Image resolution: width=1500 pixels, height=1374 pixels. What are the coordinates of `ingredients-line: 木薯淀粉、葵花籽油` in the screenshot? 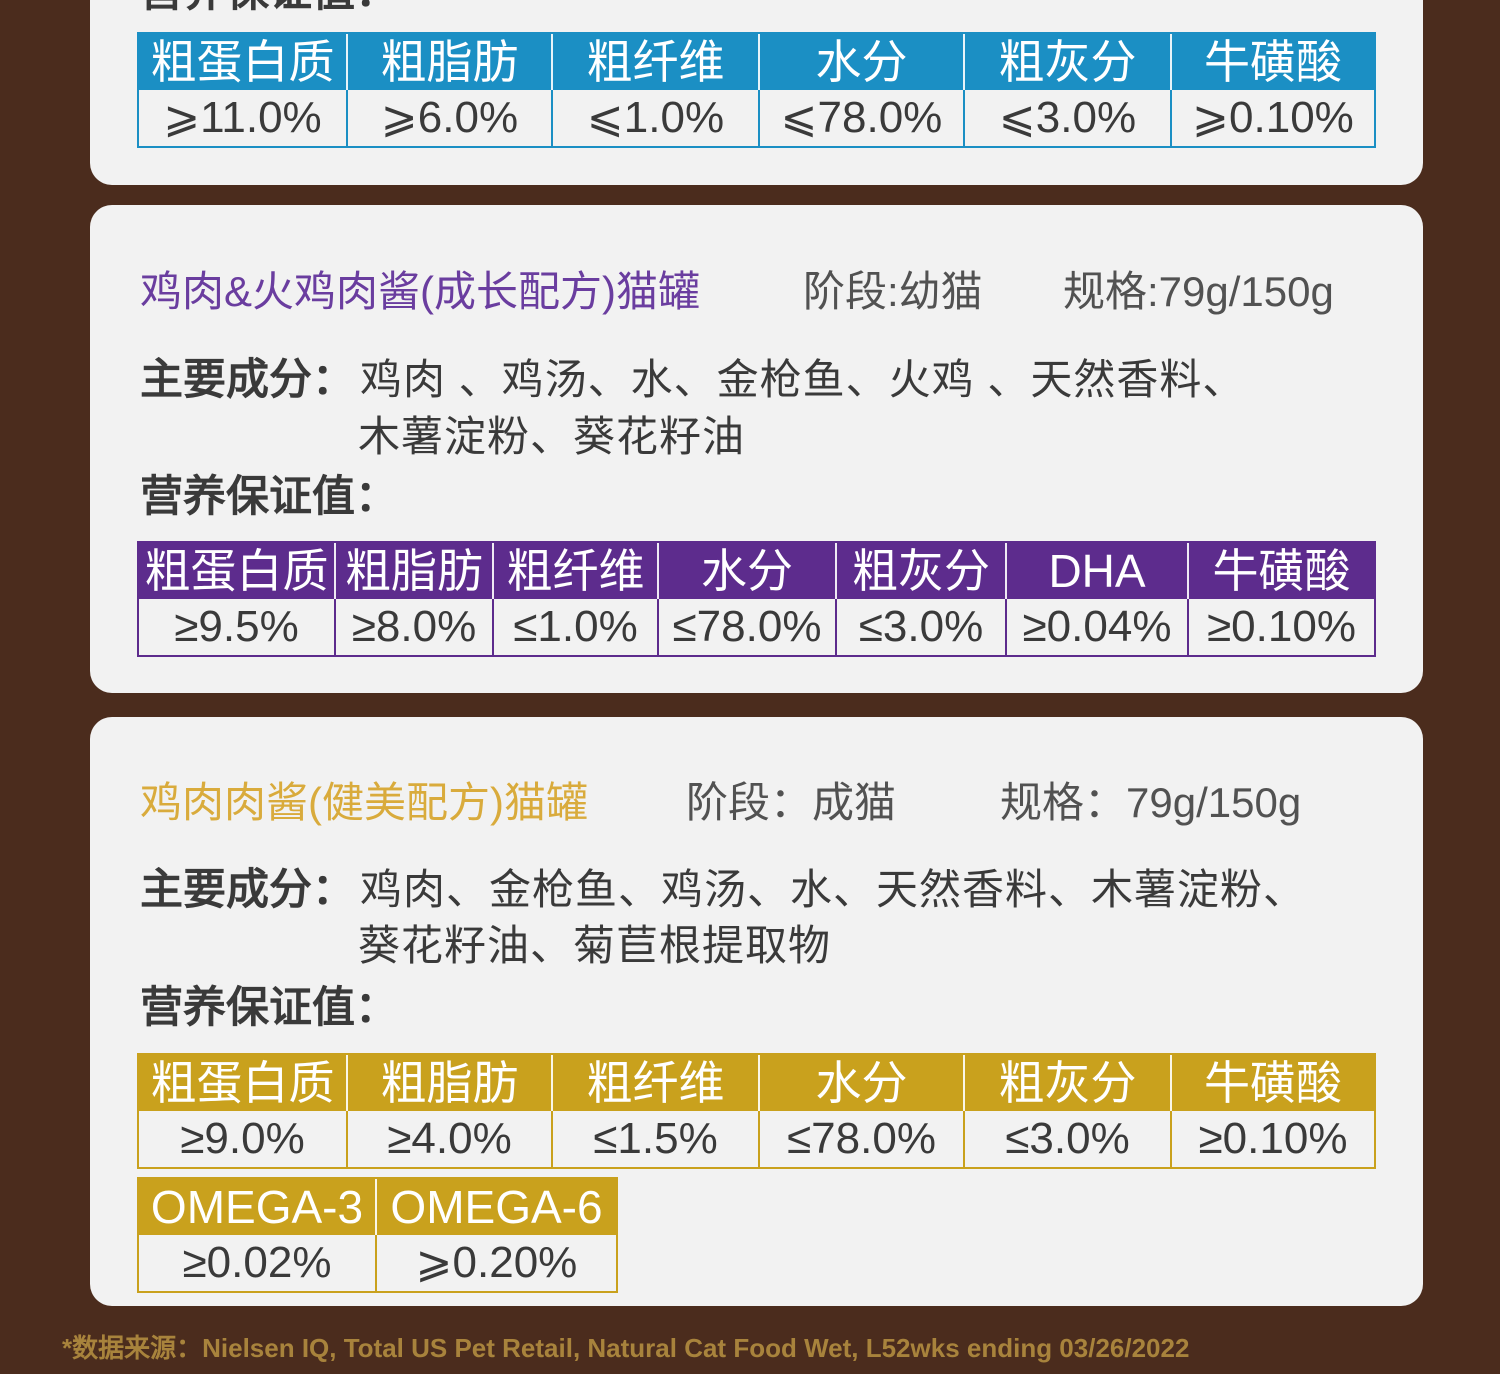 It's located at (552, 436).